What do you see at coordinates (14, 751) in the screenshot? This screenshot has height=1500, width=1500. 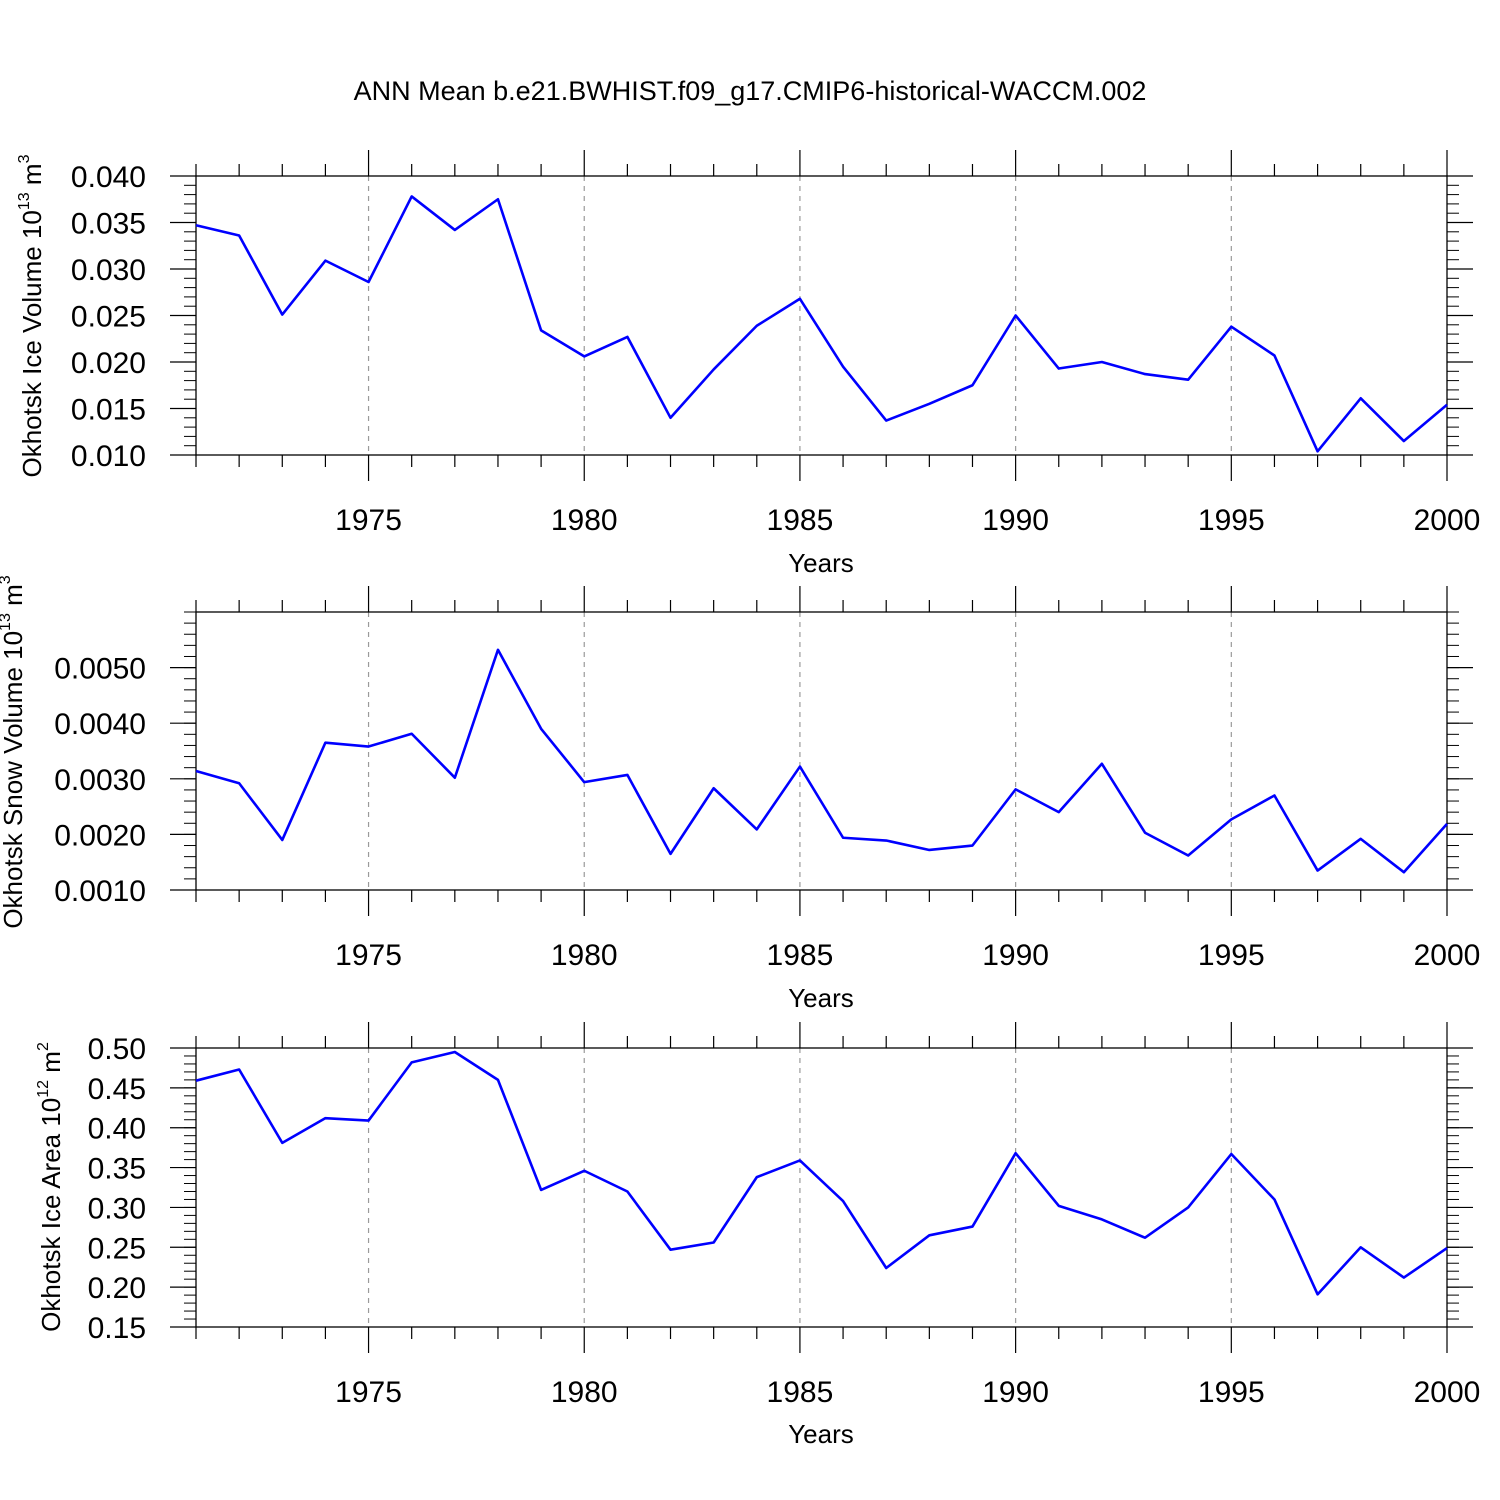 I see `panel-snow-volume-ylabel: Okhotsk Snow Volume 1013 m3` at bounding box center [14, 751].